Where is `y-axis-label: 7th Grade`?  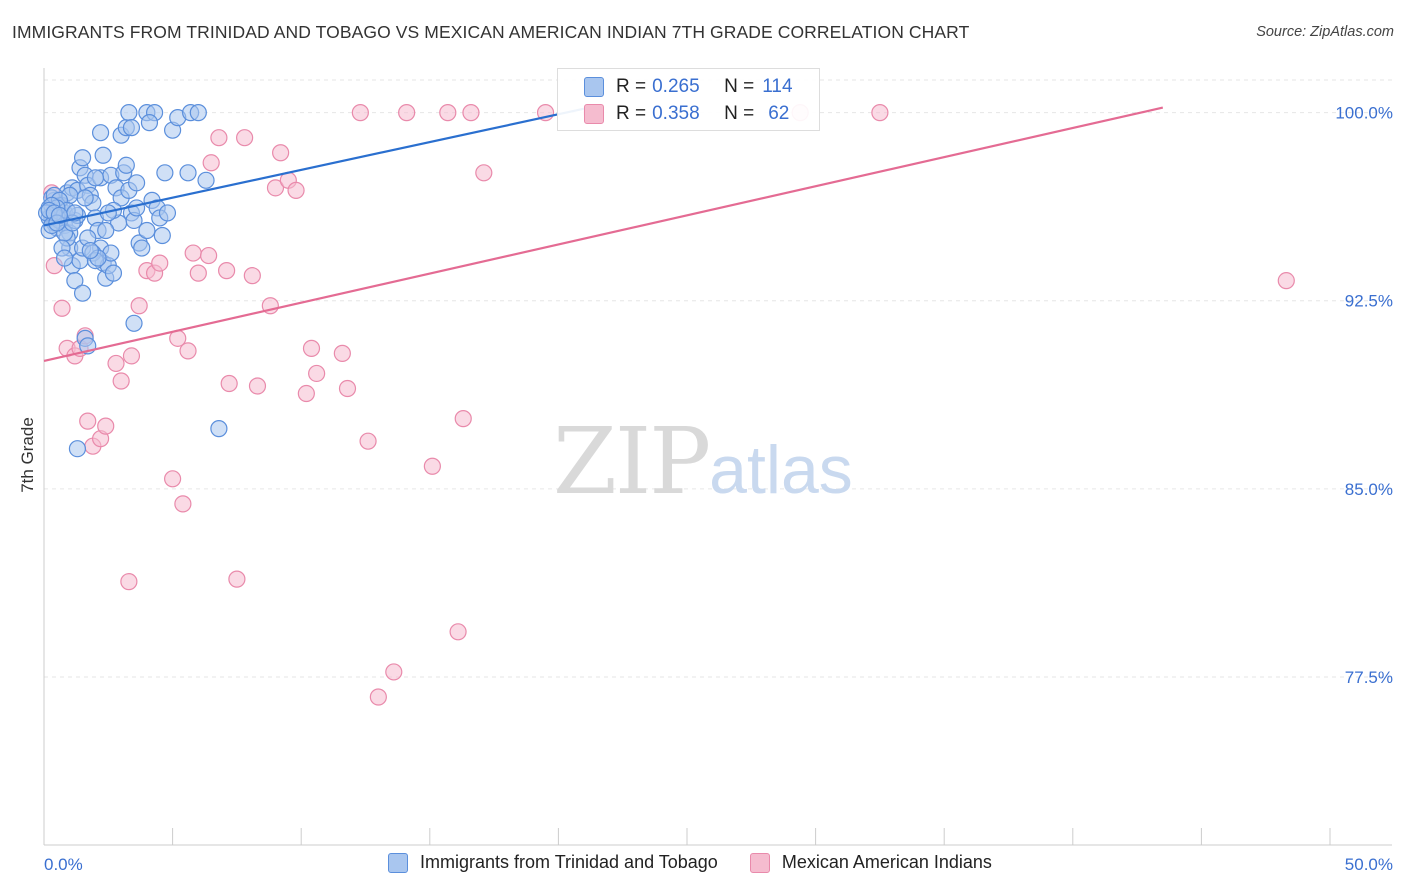
y-axis-label: 7th Grade is located at coordinates (27, 455).